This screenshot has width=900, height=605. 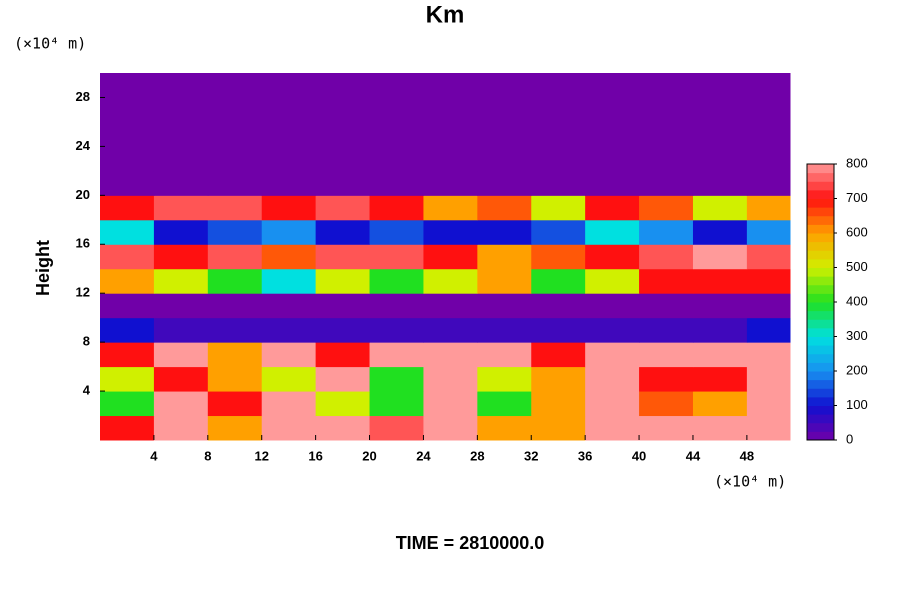 What do you see at coordinates (857, 300) in the screenshot?
I see `colorbar-label: 400` at bounding box center [857, 300].